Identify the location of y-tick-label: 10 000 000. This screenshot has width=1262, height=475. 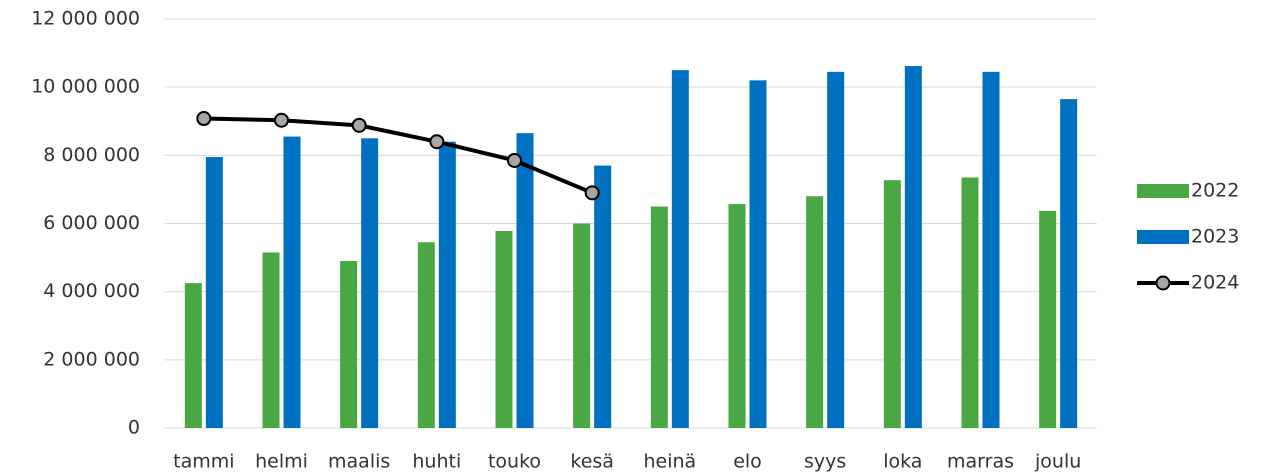
(85, 87).